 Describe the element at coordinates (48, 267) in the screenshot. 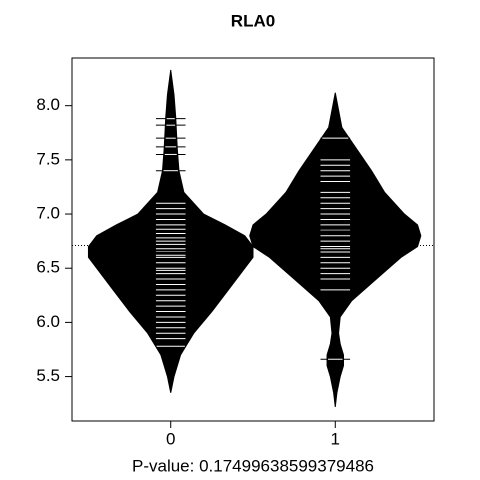

I see `y-tick-label: 6.5` at that location.